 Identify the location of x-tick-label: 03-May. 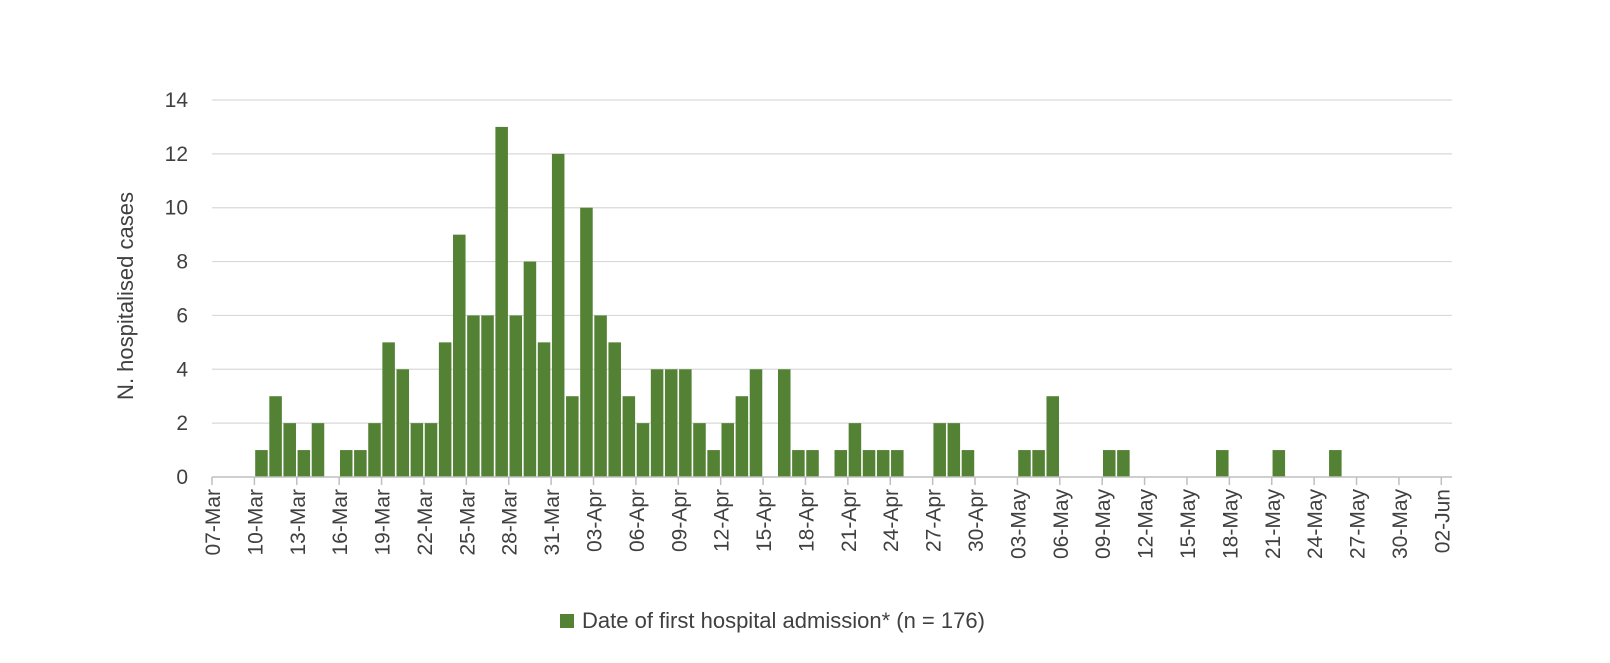
(1018, 524).